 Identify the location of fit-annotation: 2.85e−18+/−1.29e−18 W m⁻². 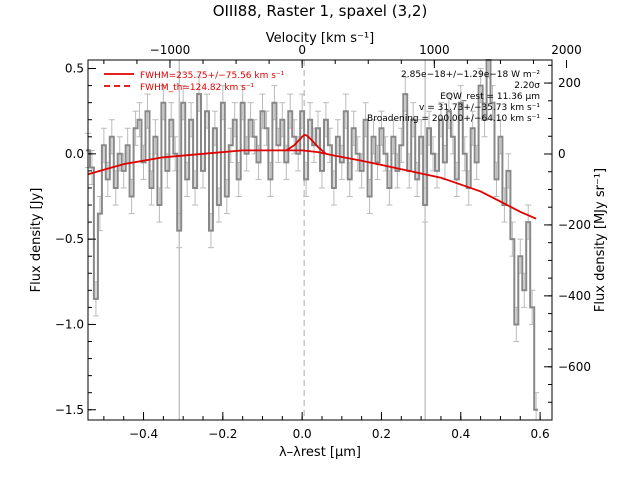
(470, 75).